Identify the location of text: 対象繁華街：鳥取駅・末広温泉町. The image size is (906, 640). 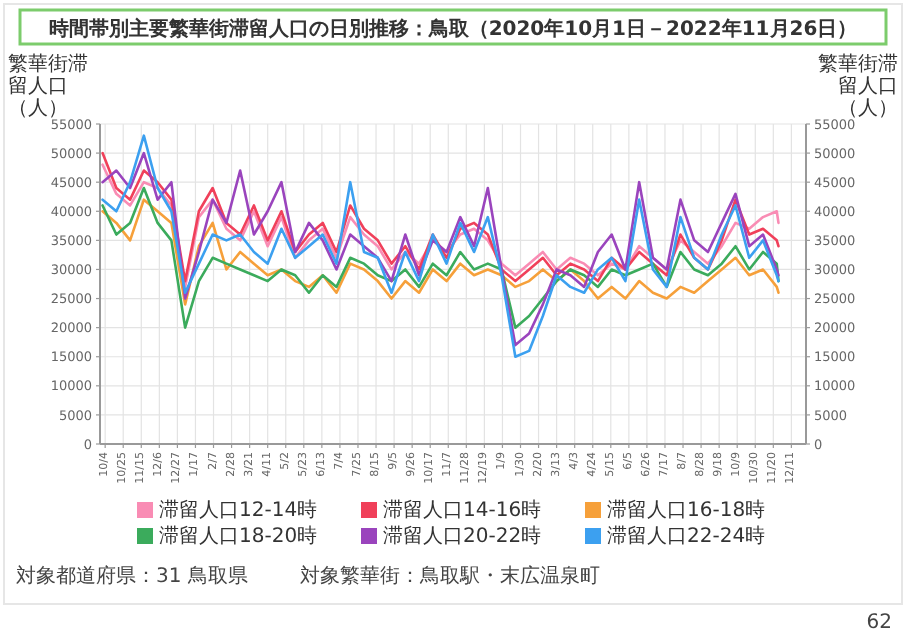
(450, 576).